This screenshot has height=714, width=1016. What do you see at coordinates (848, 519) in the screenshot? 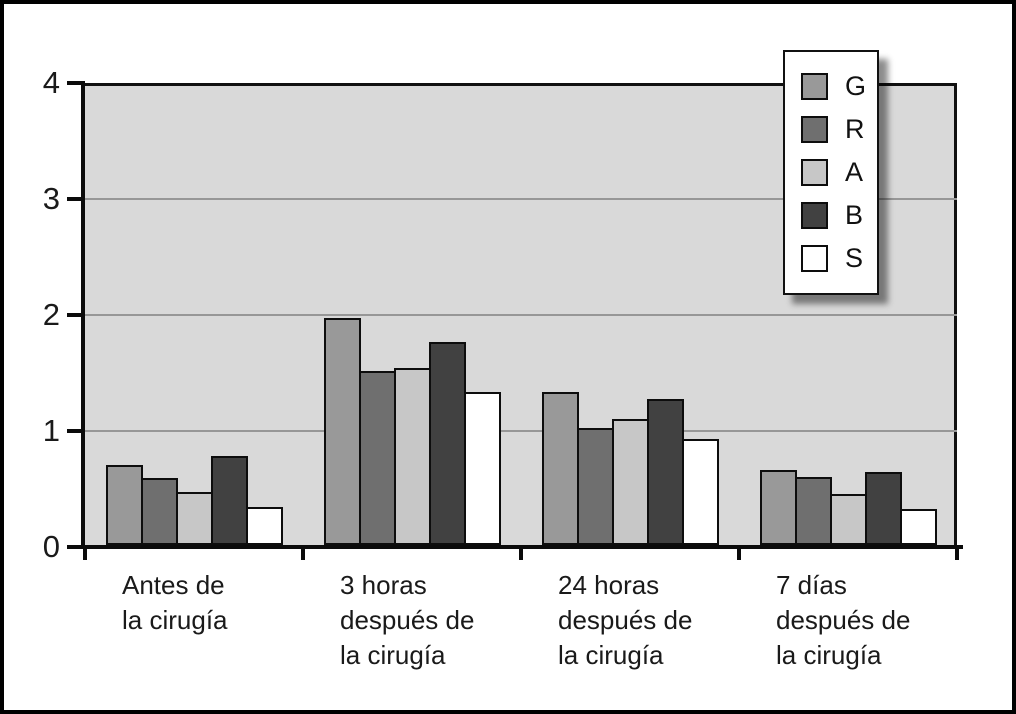
I see `bar-a-group3` at bounding box center [848, 519].